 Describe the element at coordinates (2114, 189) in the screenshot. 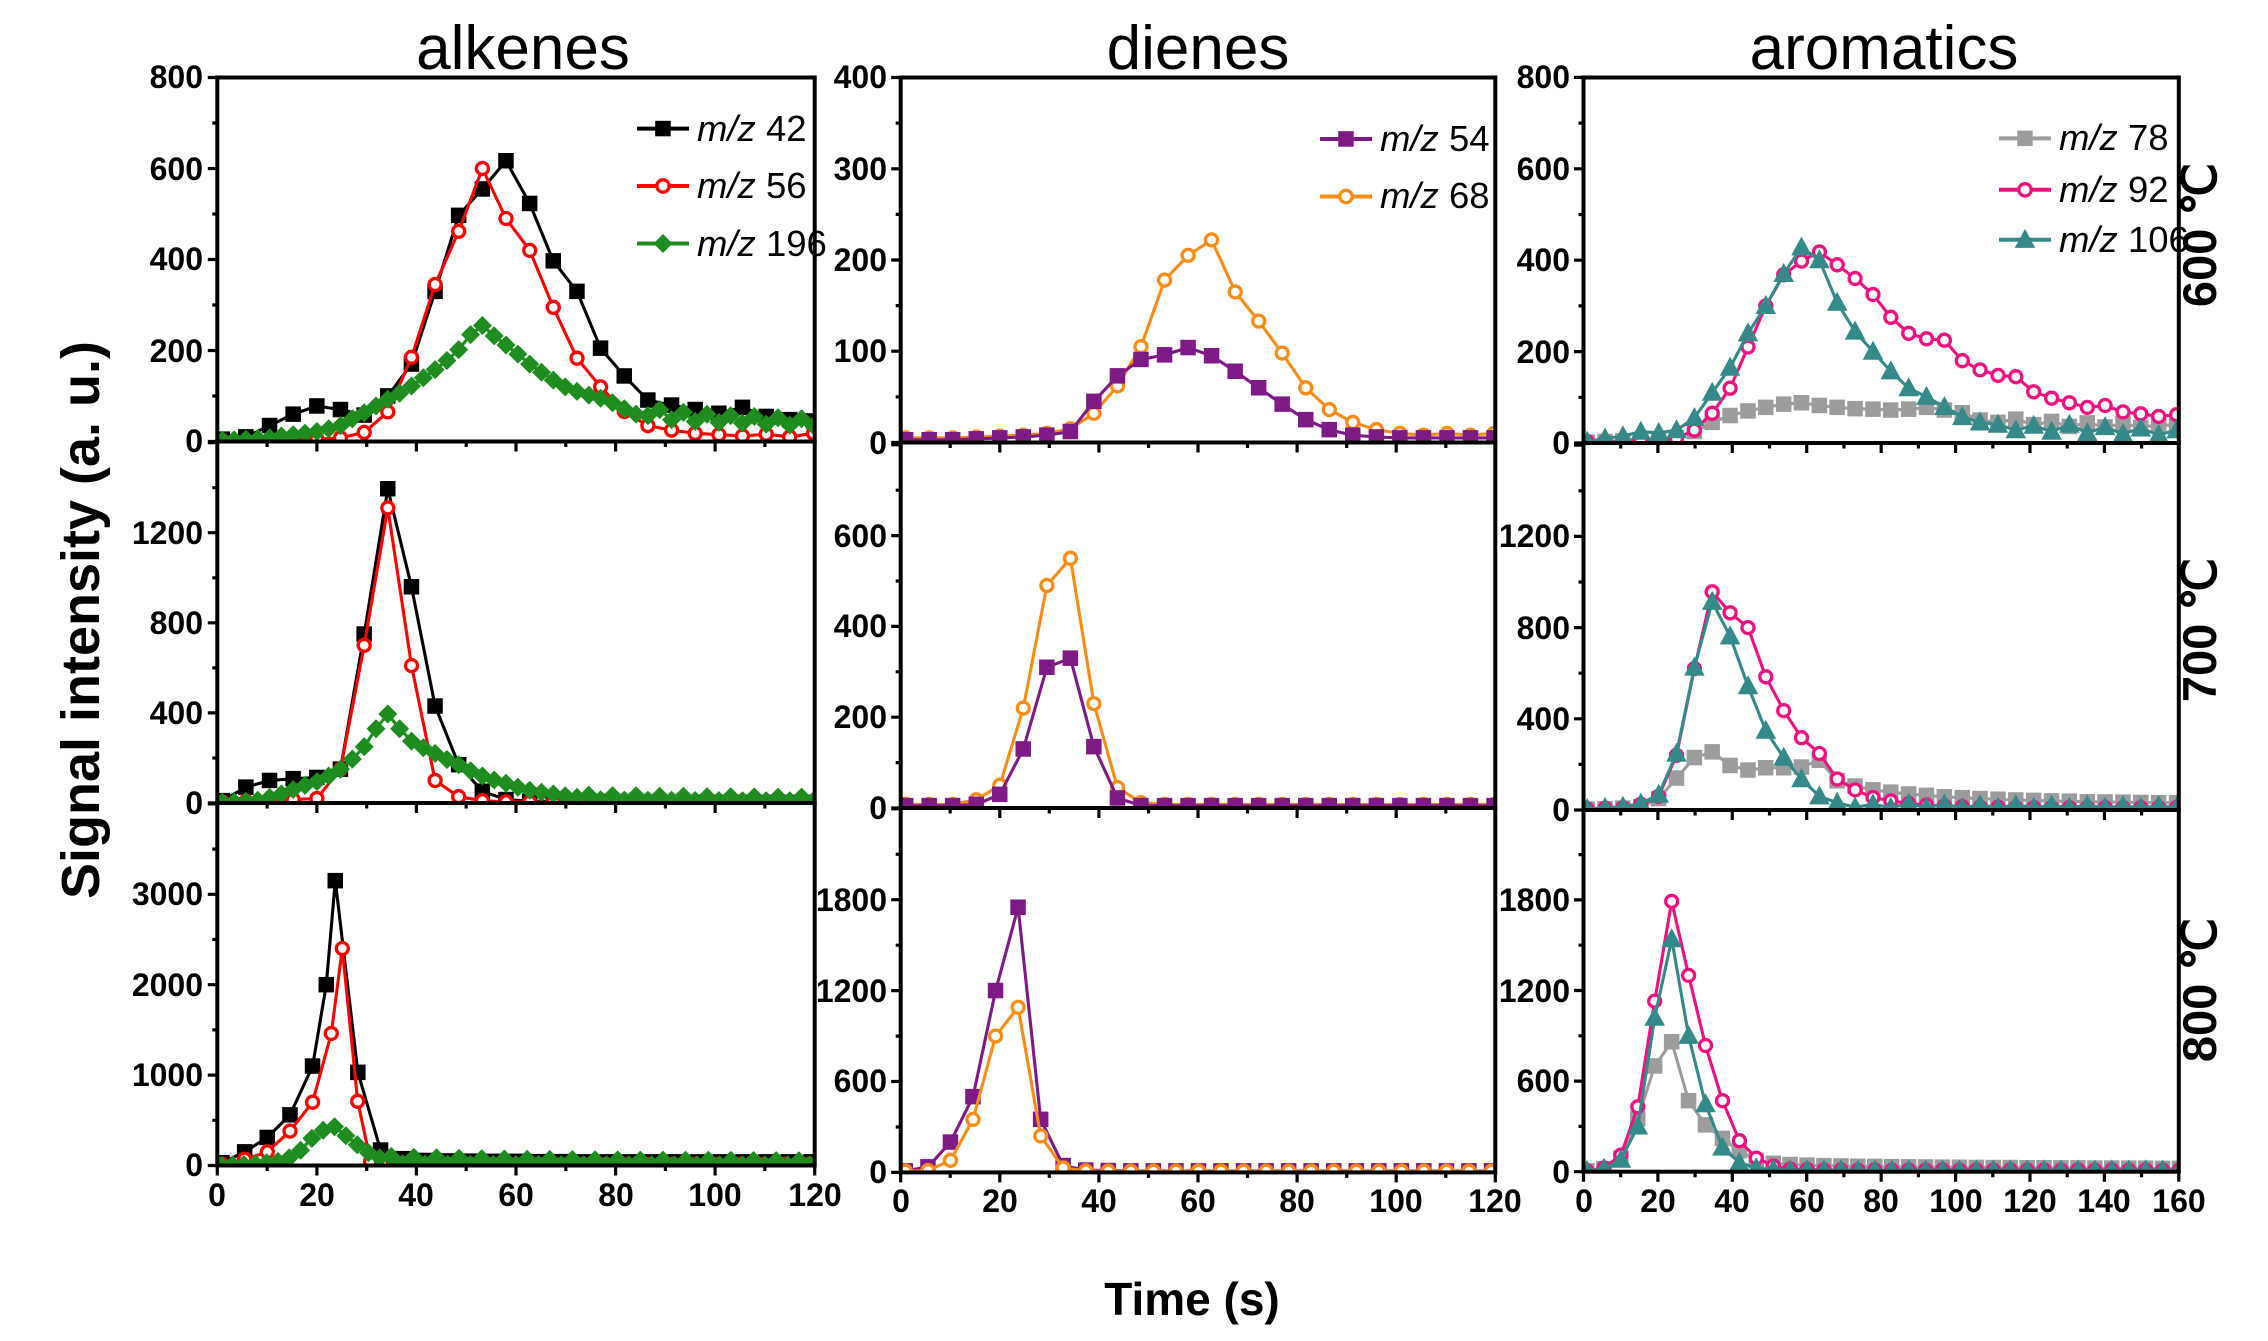

I see `svg-text: m/z 92` at that location.